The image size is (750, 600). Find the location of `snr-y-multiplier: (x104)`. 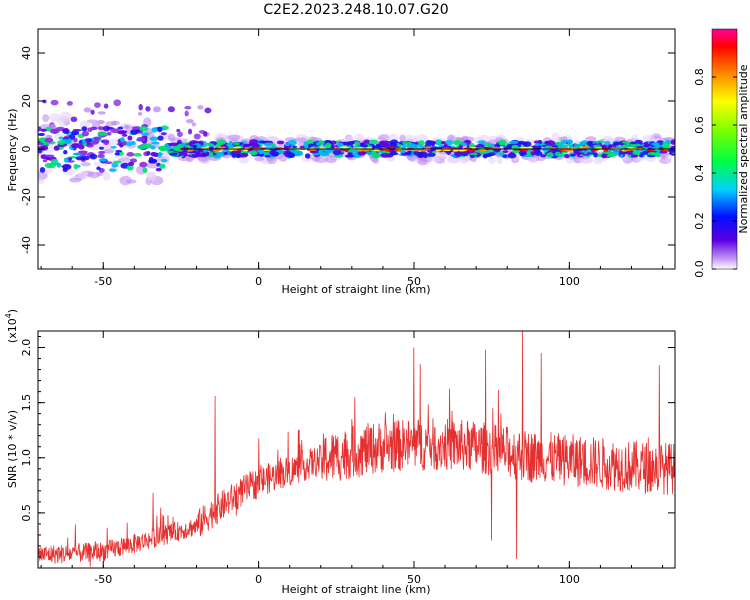

snr-y-multiplier: (x104) is located at coordinates (11, 326).